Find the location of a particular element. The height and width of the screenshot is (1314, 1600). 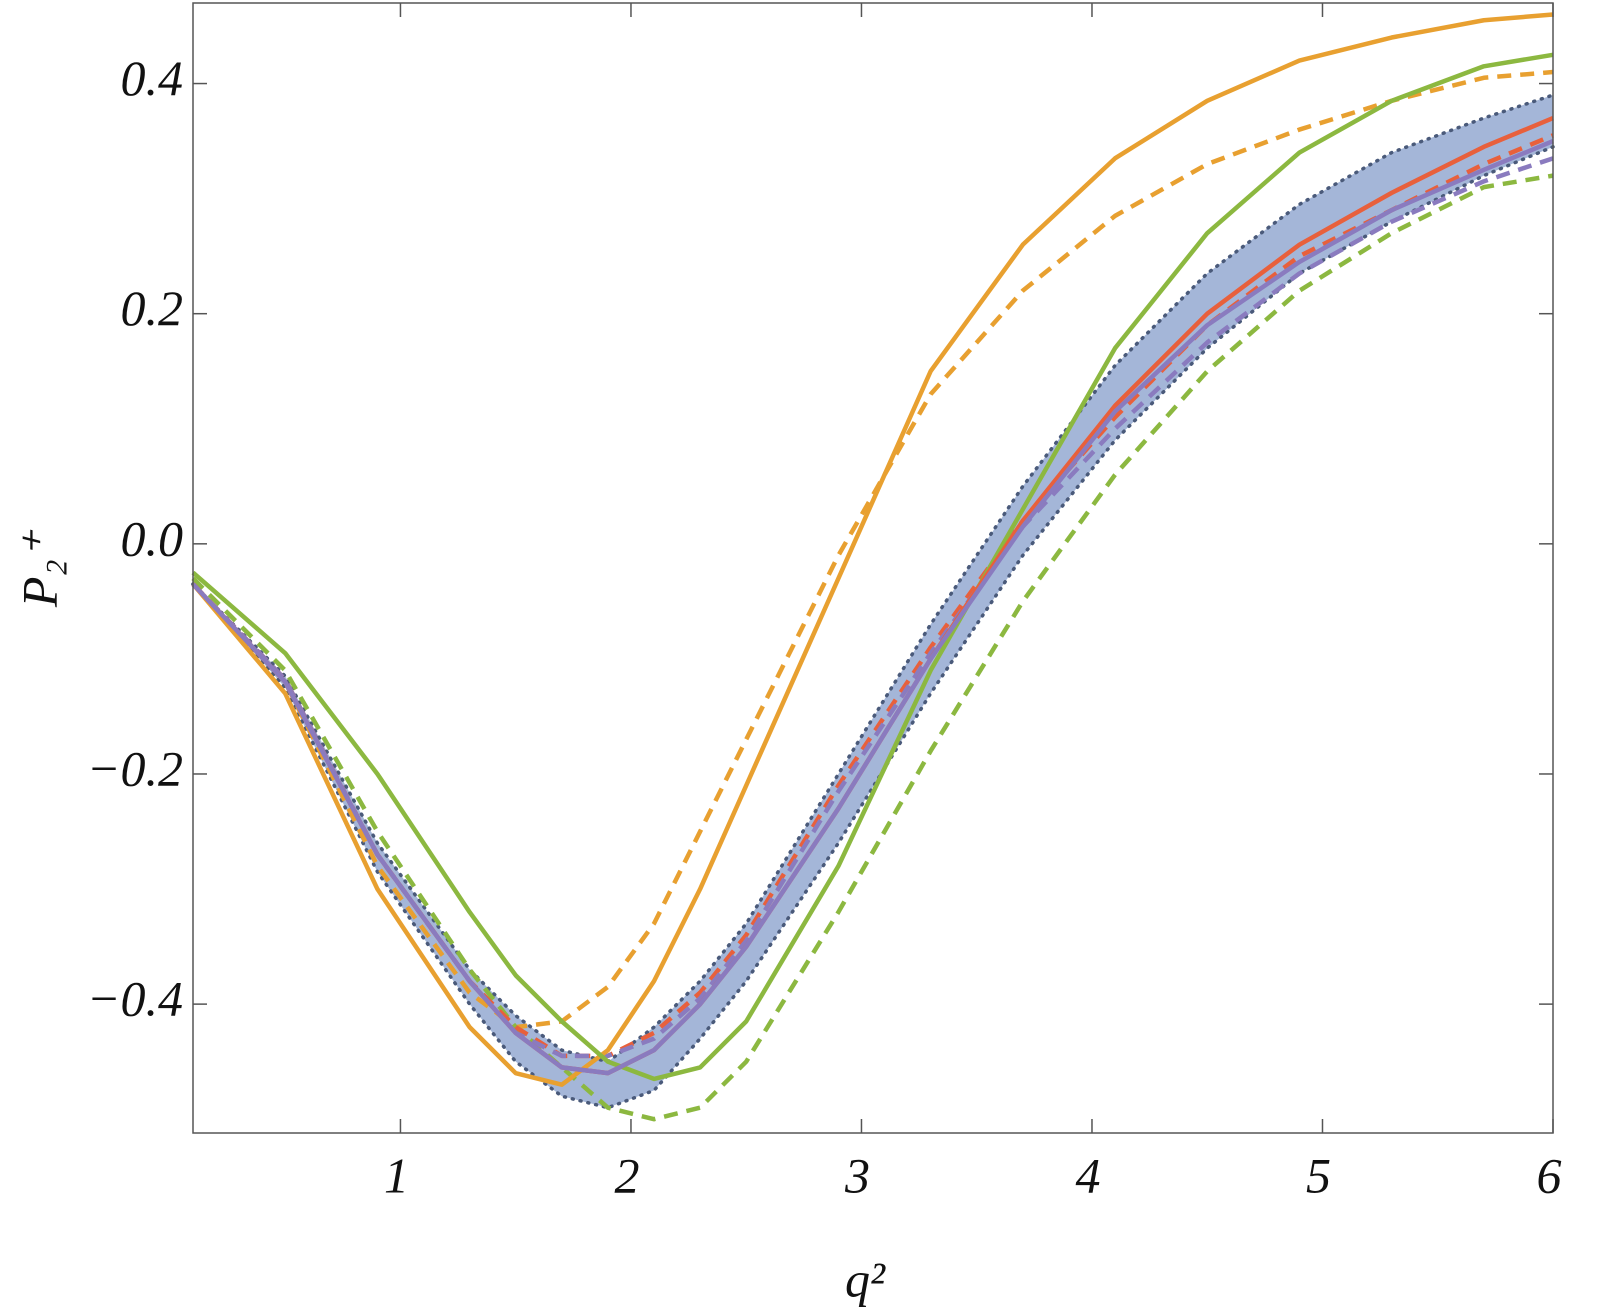

y-tick-label: 0.2 is located at coordinates (152, 308).